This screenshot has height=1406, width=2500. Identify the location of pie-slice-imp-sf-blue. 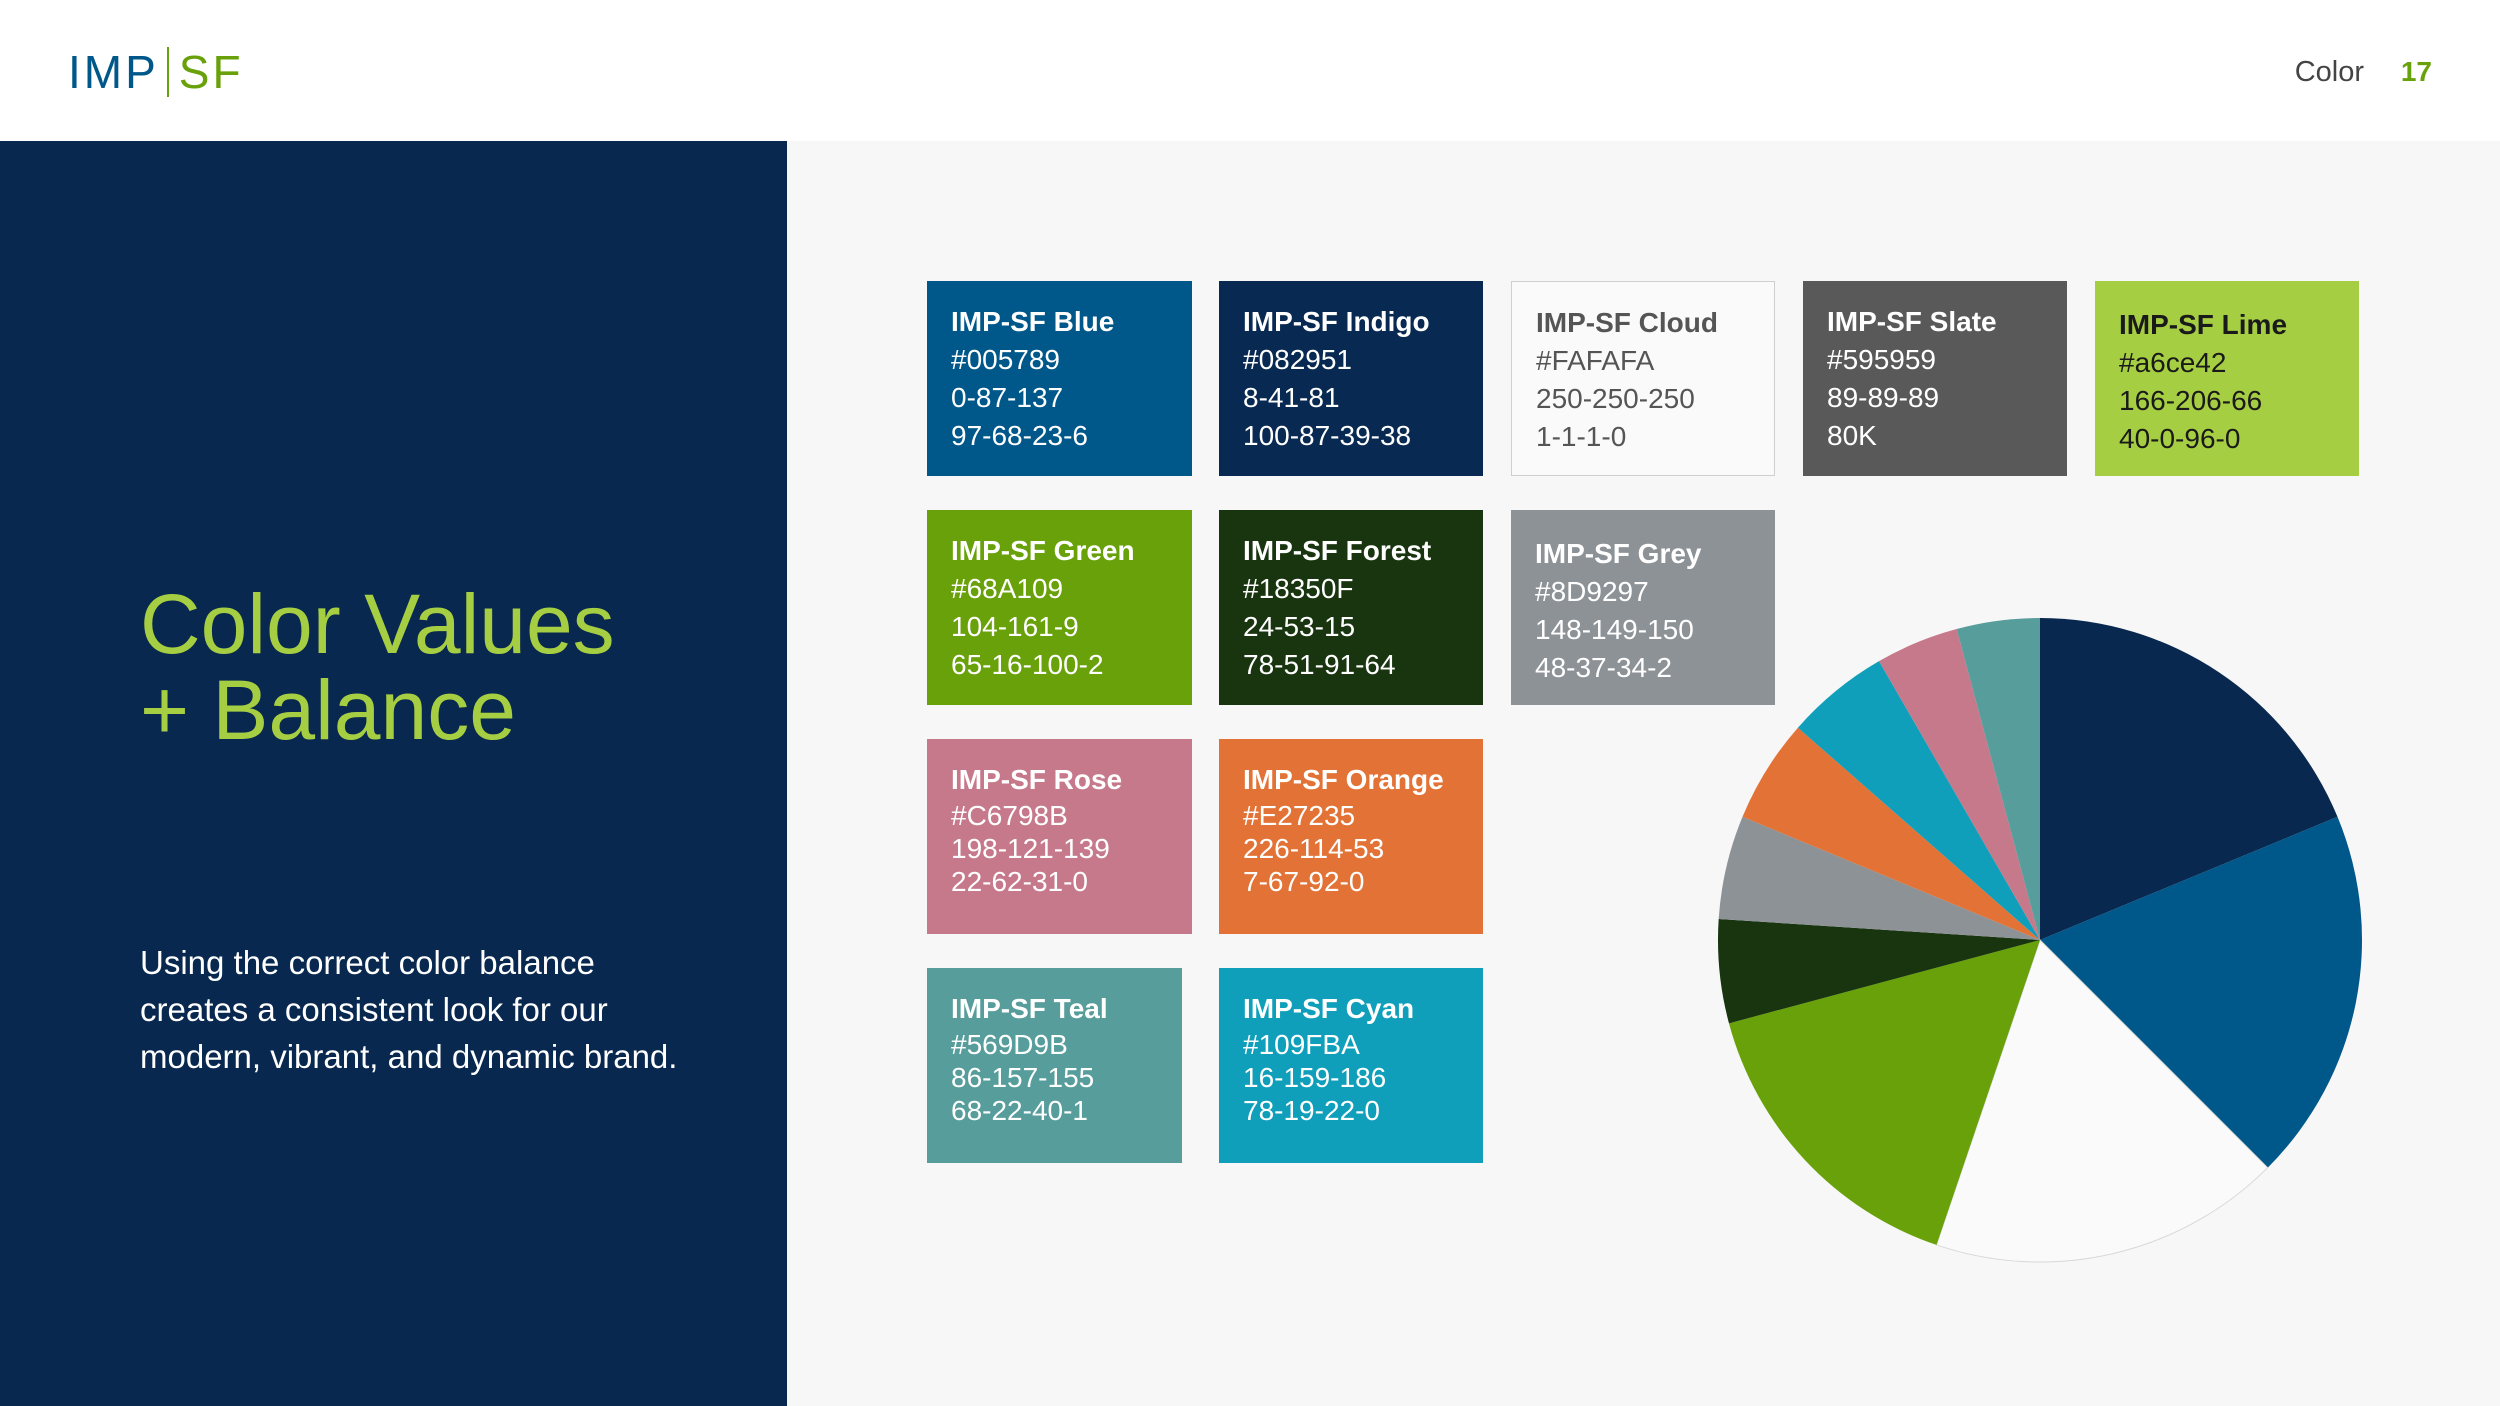
(2201, 992).